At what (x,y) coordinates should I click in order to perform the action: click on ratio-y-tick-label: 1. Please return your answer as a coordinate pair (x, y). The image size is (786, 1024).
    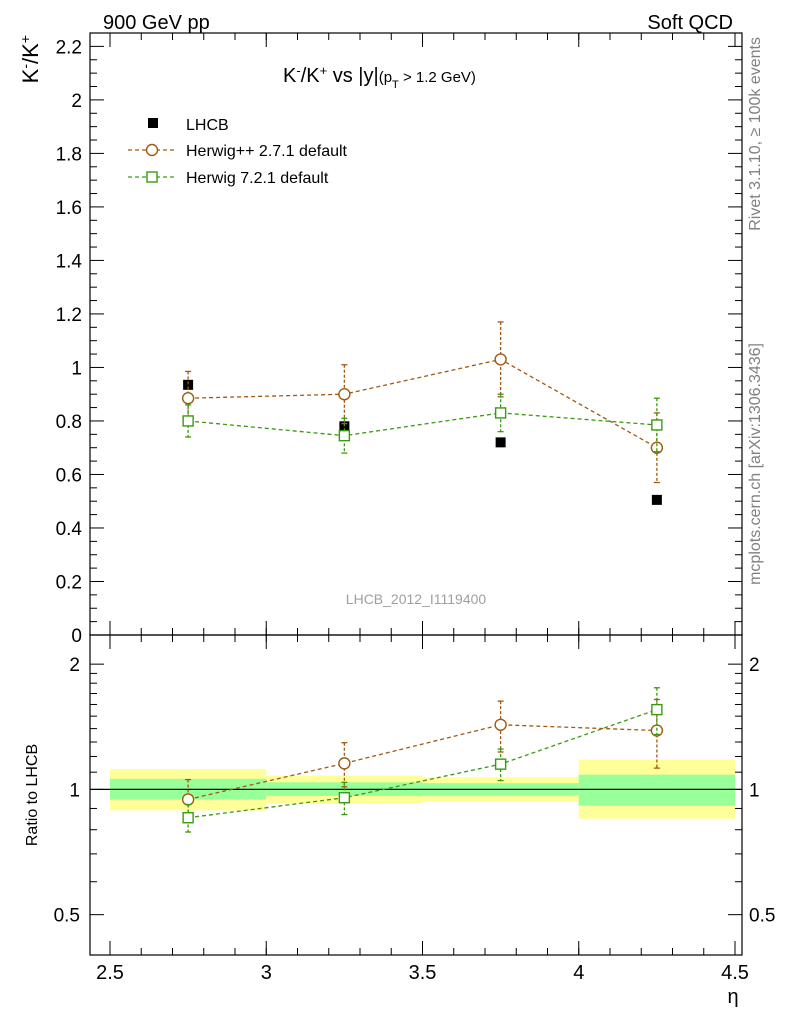
    Looking at the image, I should click on (74, 790).